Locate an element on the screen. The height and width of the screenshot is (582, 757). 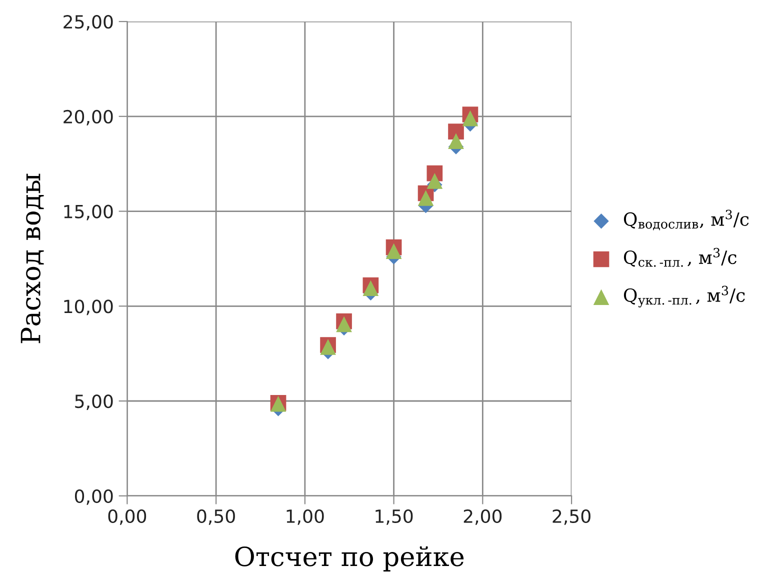
y-tick-label: 15,00 is located at coordinates (88, 212).